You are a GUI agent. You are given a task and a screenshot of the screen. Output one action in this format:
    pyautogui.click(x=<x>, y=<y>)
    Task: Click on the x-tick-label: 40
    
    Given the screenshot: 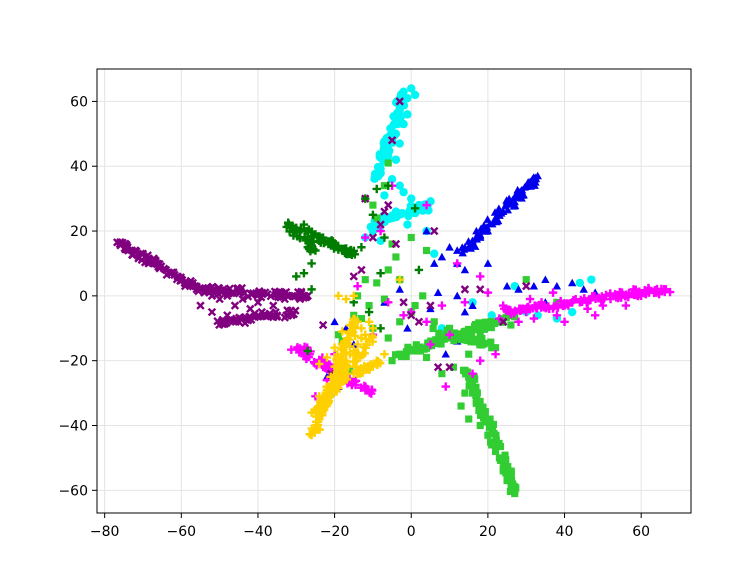 What is the action you would take?
    pyautogui.click(x=565, y=532)
    